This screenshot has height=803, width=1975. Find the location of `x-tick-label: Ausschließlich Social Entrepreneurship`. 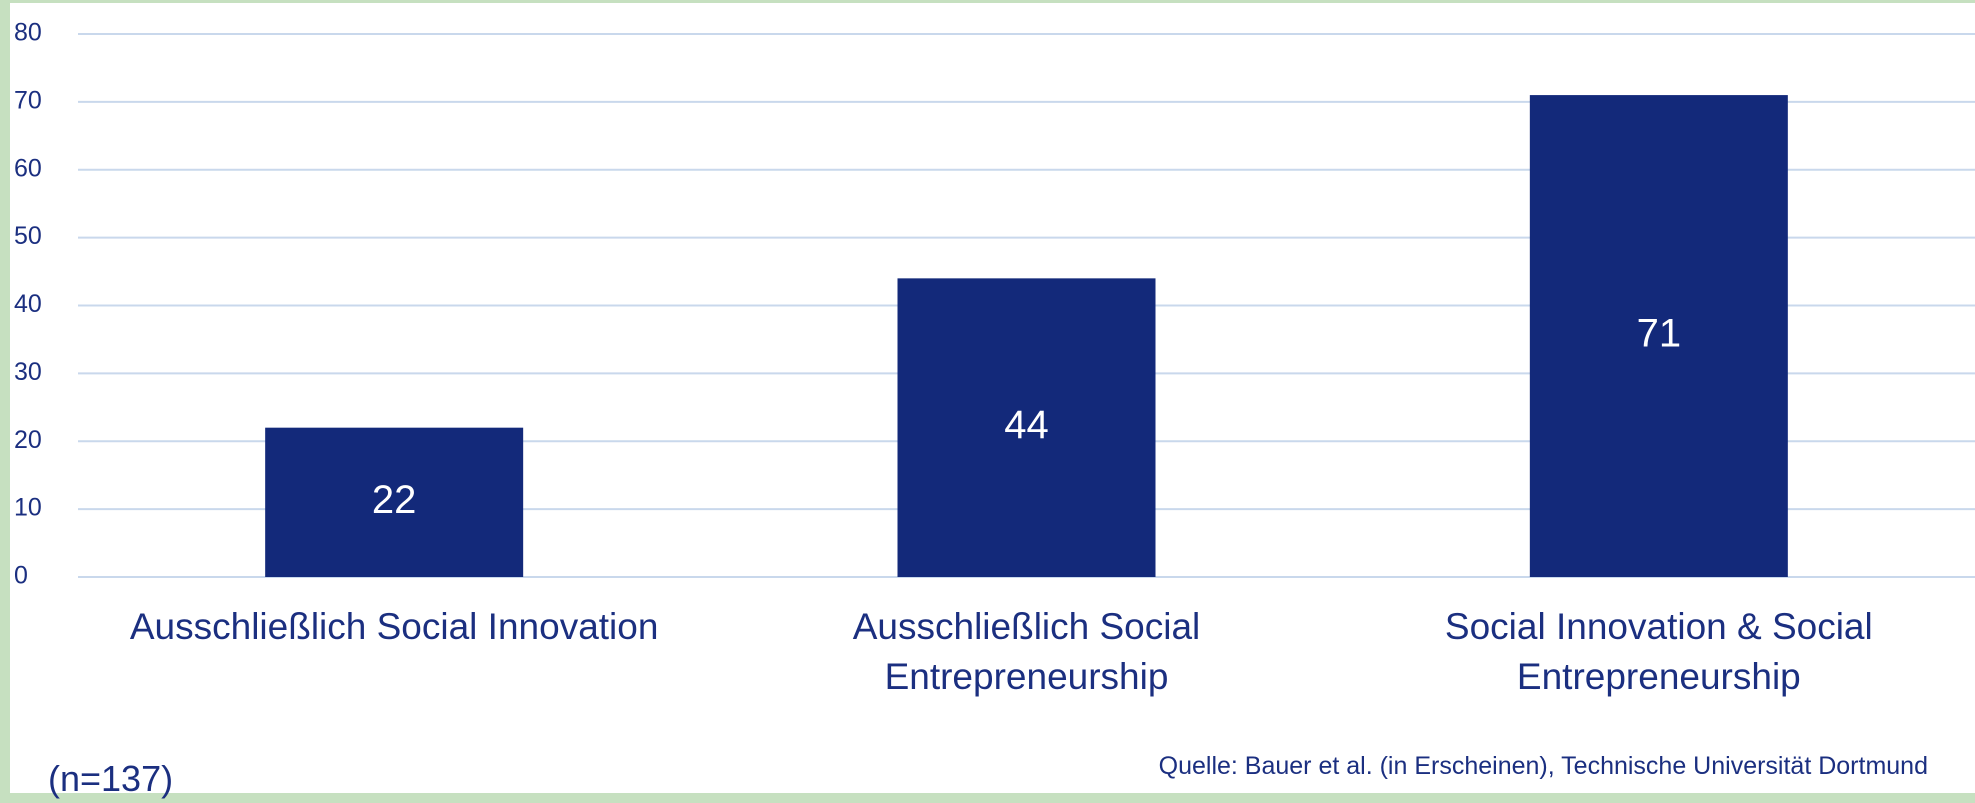

x-tick-label: Ausschließlich Social Entrepreneurship is located at coordinates (1026, 651).